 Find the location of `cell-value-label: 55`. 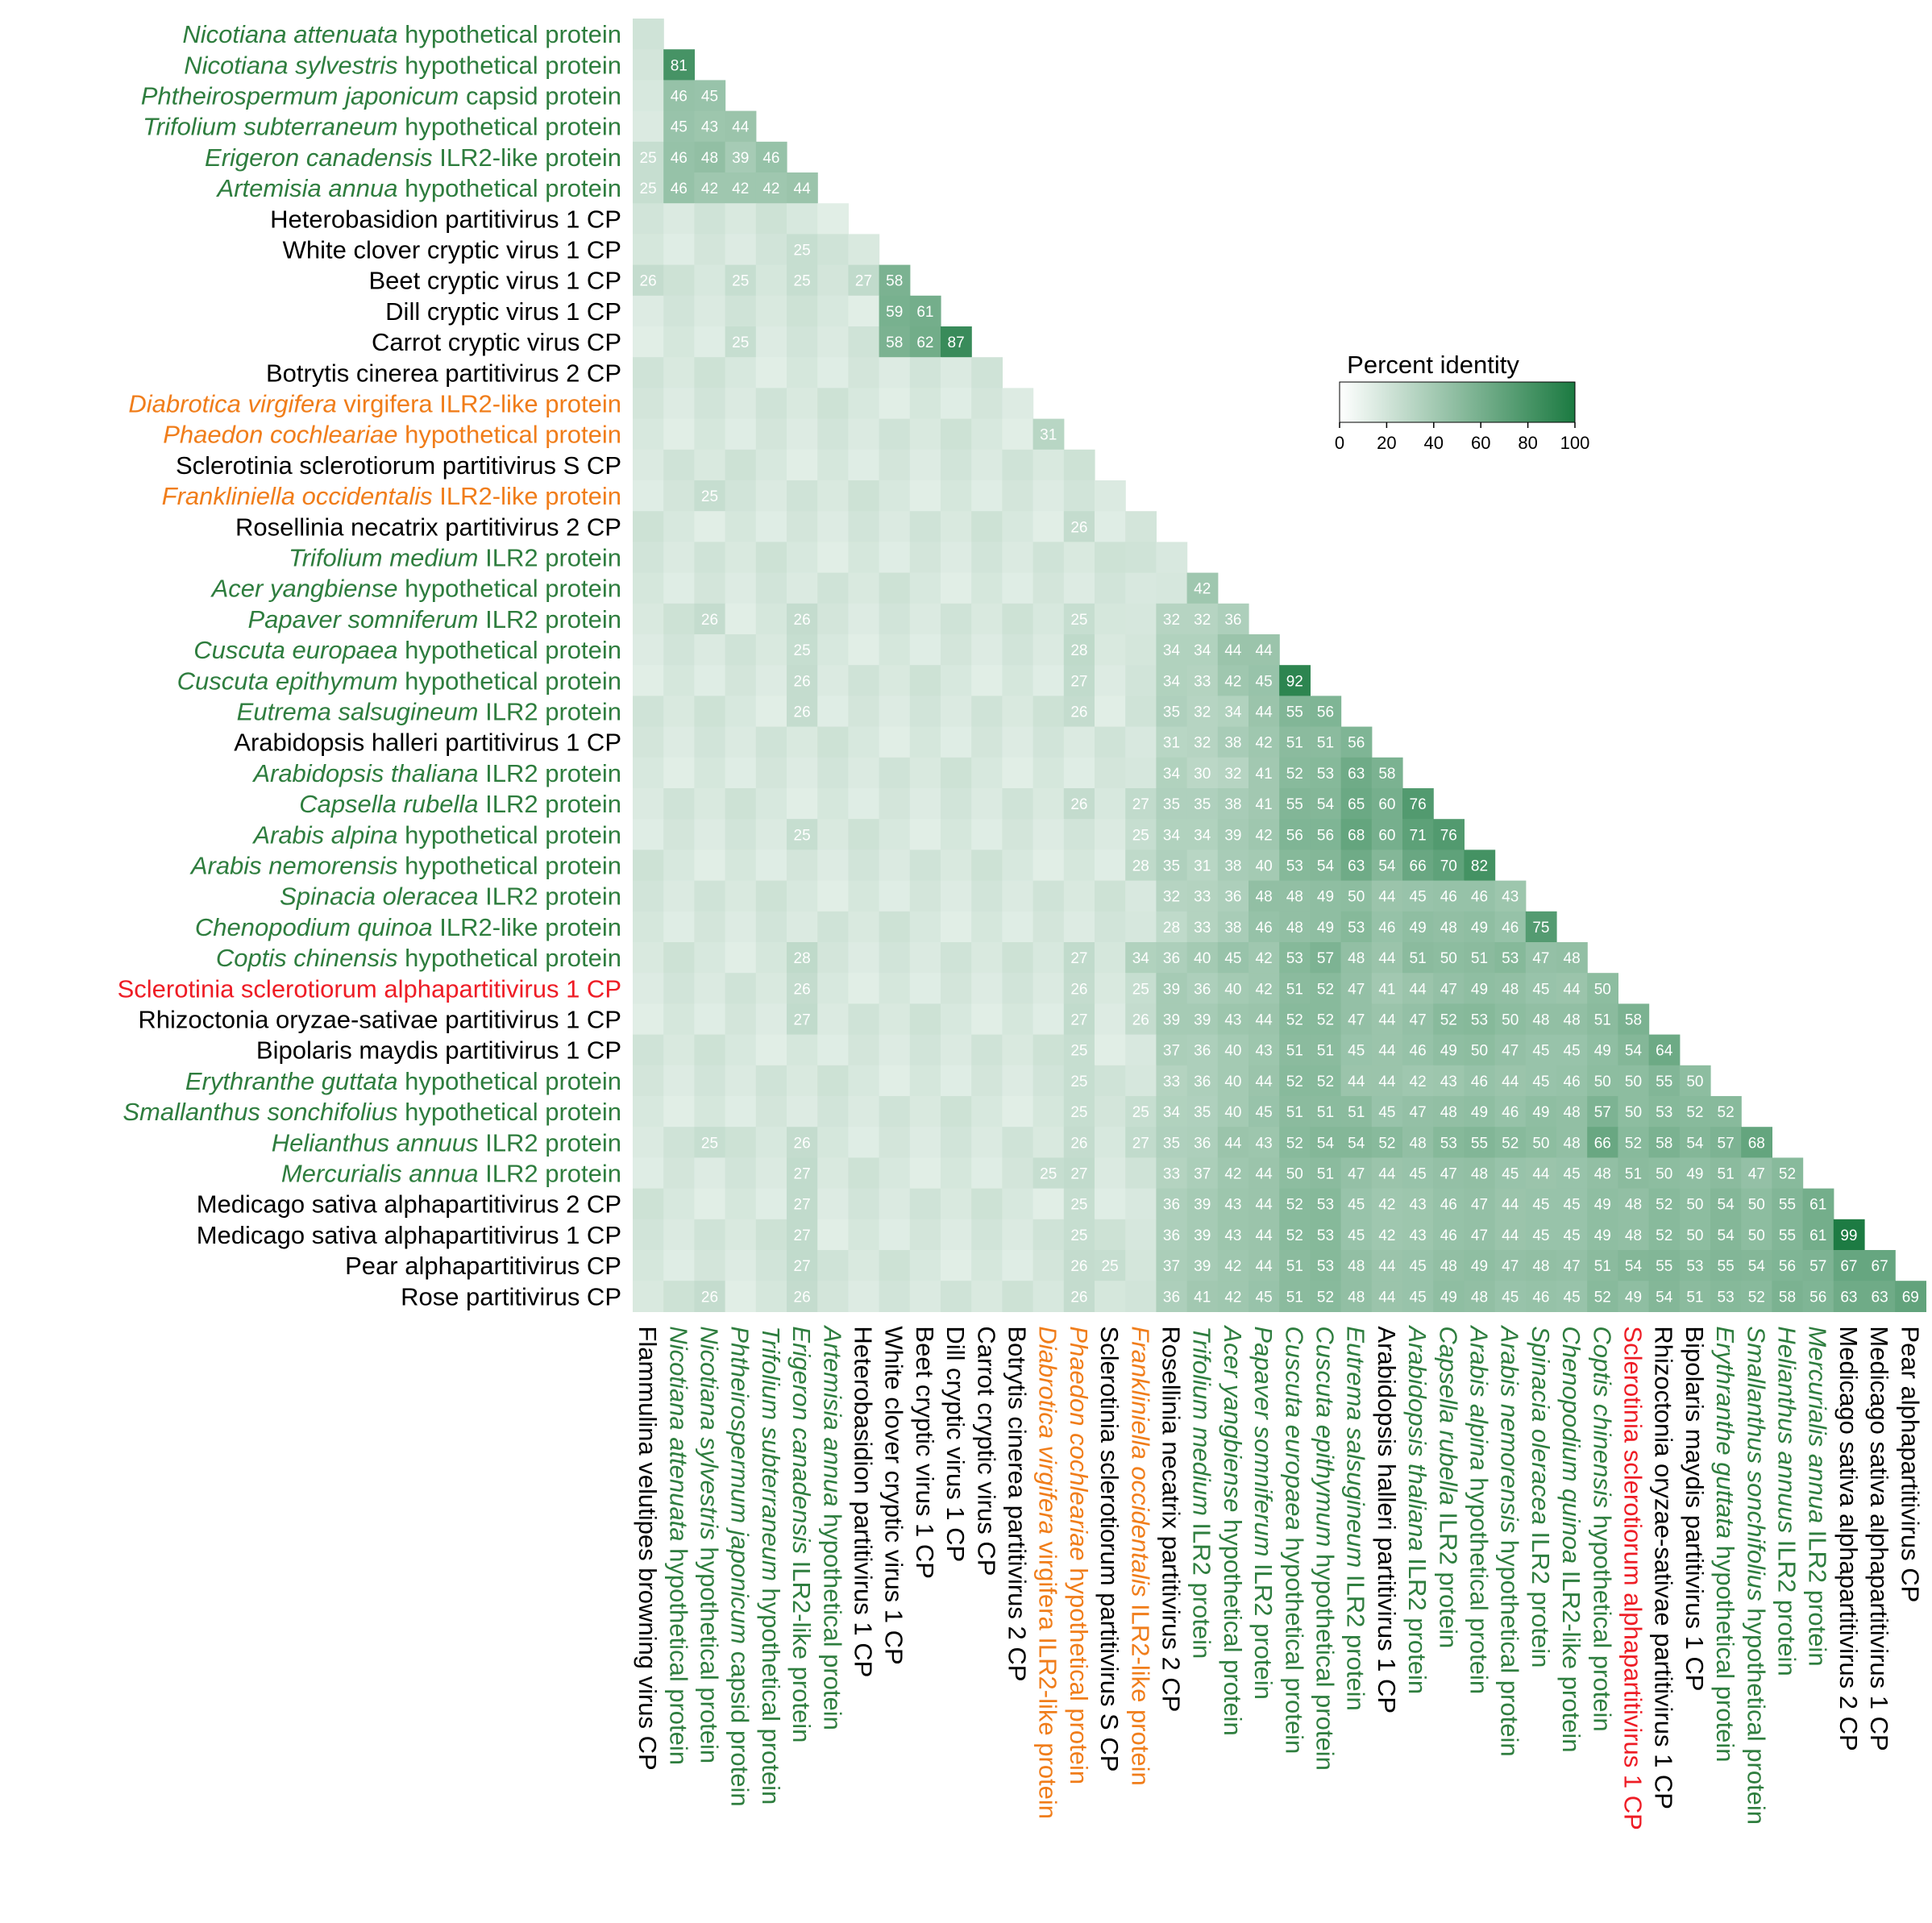

cell-value-label: 55 is located at coordinates (1787, 1235).